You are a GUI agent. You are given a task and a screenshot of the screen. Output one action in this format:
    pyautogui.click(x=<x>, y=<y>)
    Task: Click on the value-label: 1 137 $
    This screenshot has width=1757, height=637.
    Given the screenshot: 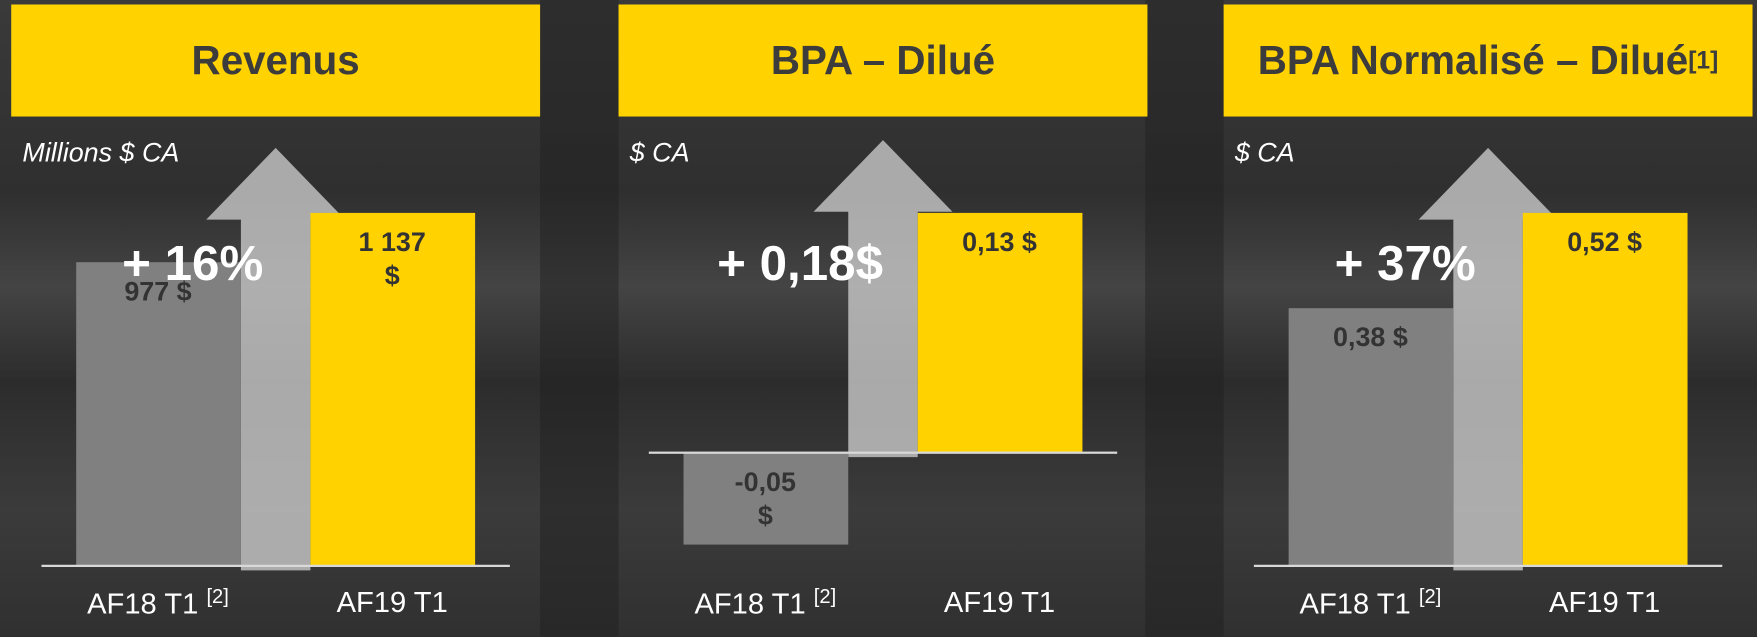 What is the action you would take?
    pyautogui.click(x=392, y=259)
    